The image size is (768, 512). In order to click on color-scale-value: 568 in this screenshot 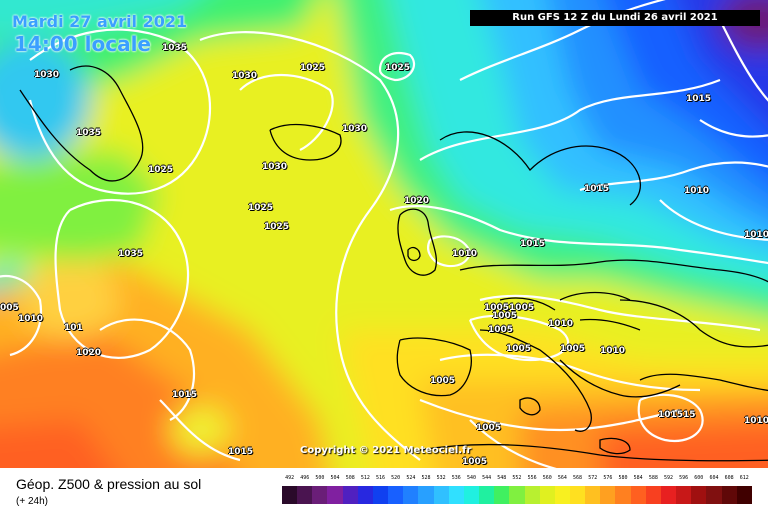, I will do `click(578, 478)`.